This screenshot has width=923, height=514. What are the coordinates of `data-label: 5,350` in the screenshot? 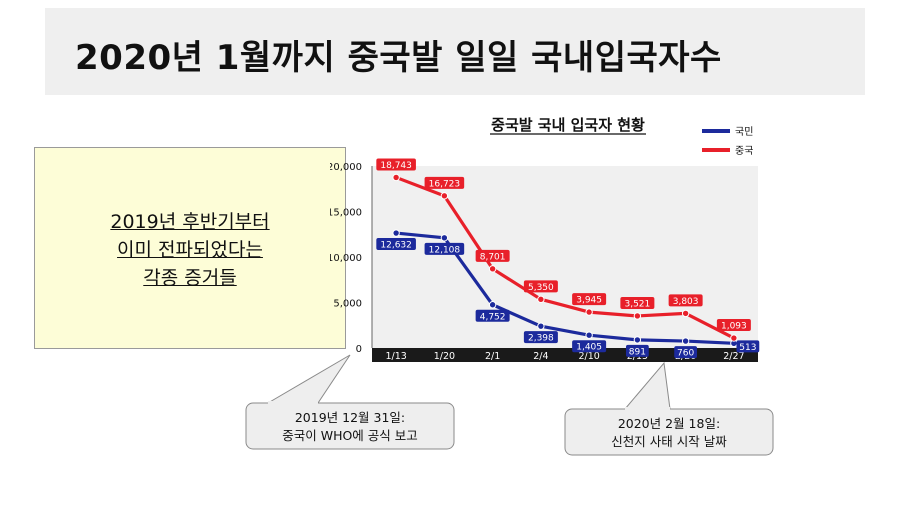 It's located at (541, 288).